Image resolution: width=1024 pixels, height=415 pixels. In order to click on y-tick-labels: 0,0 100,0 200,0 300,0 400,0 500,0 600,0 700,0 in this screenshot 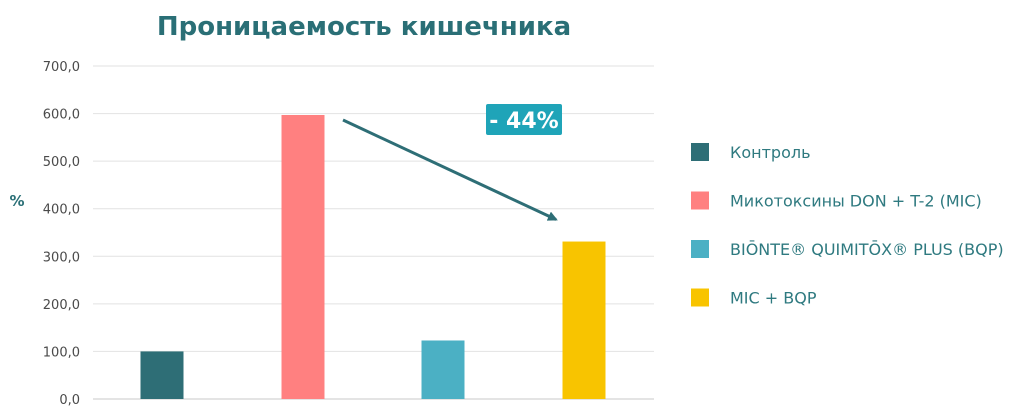, I will do `click(61, 234)`.